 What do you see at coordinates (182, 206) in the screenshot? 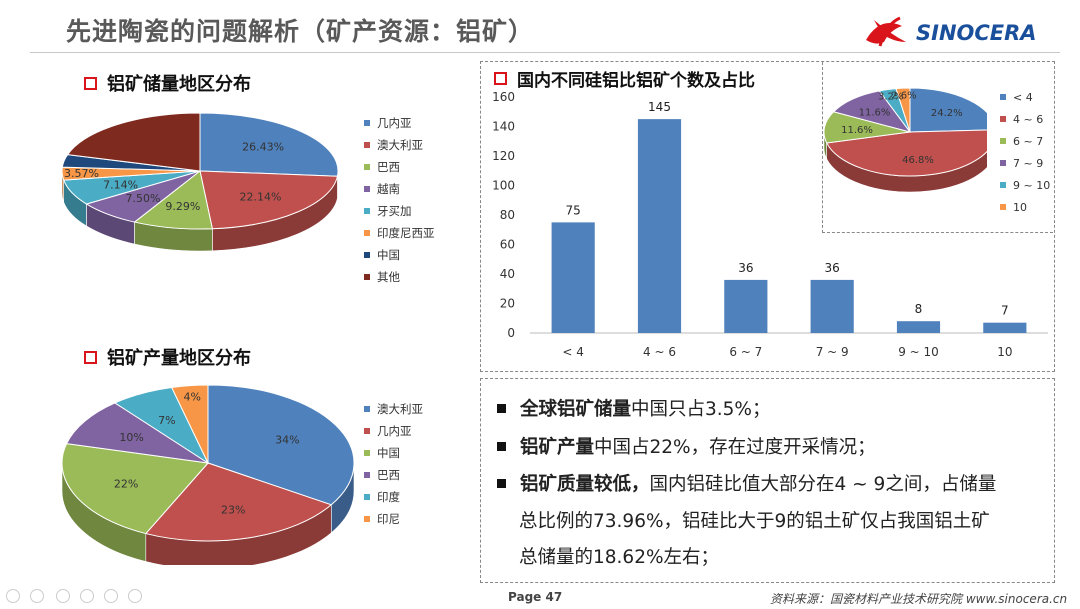
I see `slice-label-2: 9.29%` at bounding box center [182, 206].